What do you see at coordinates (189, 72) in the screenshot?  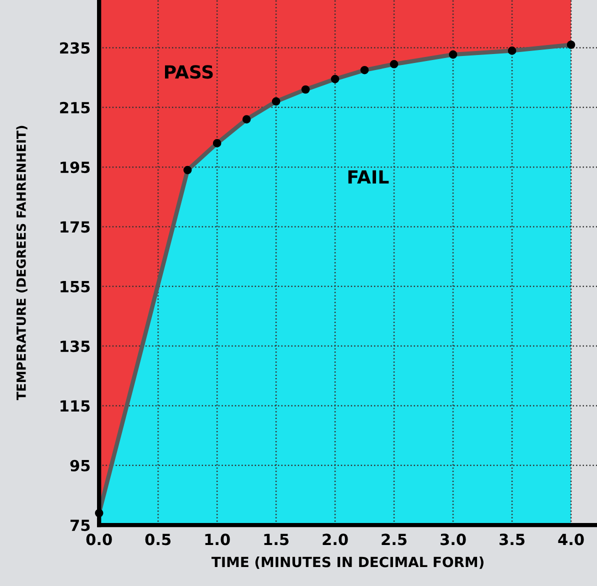 I see `series-label: PASS` at bounding box center [189, 72].